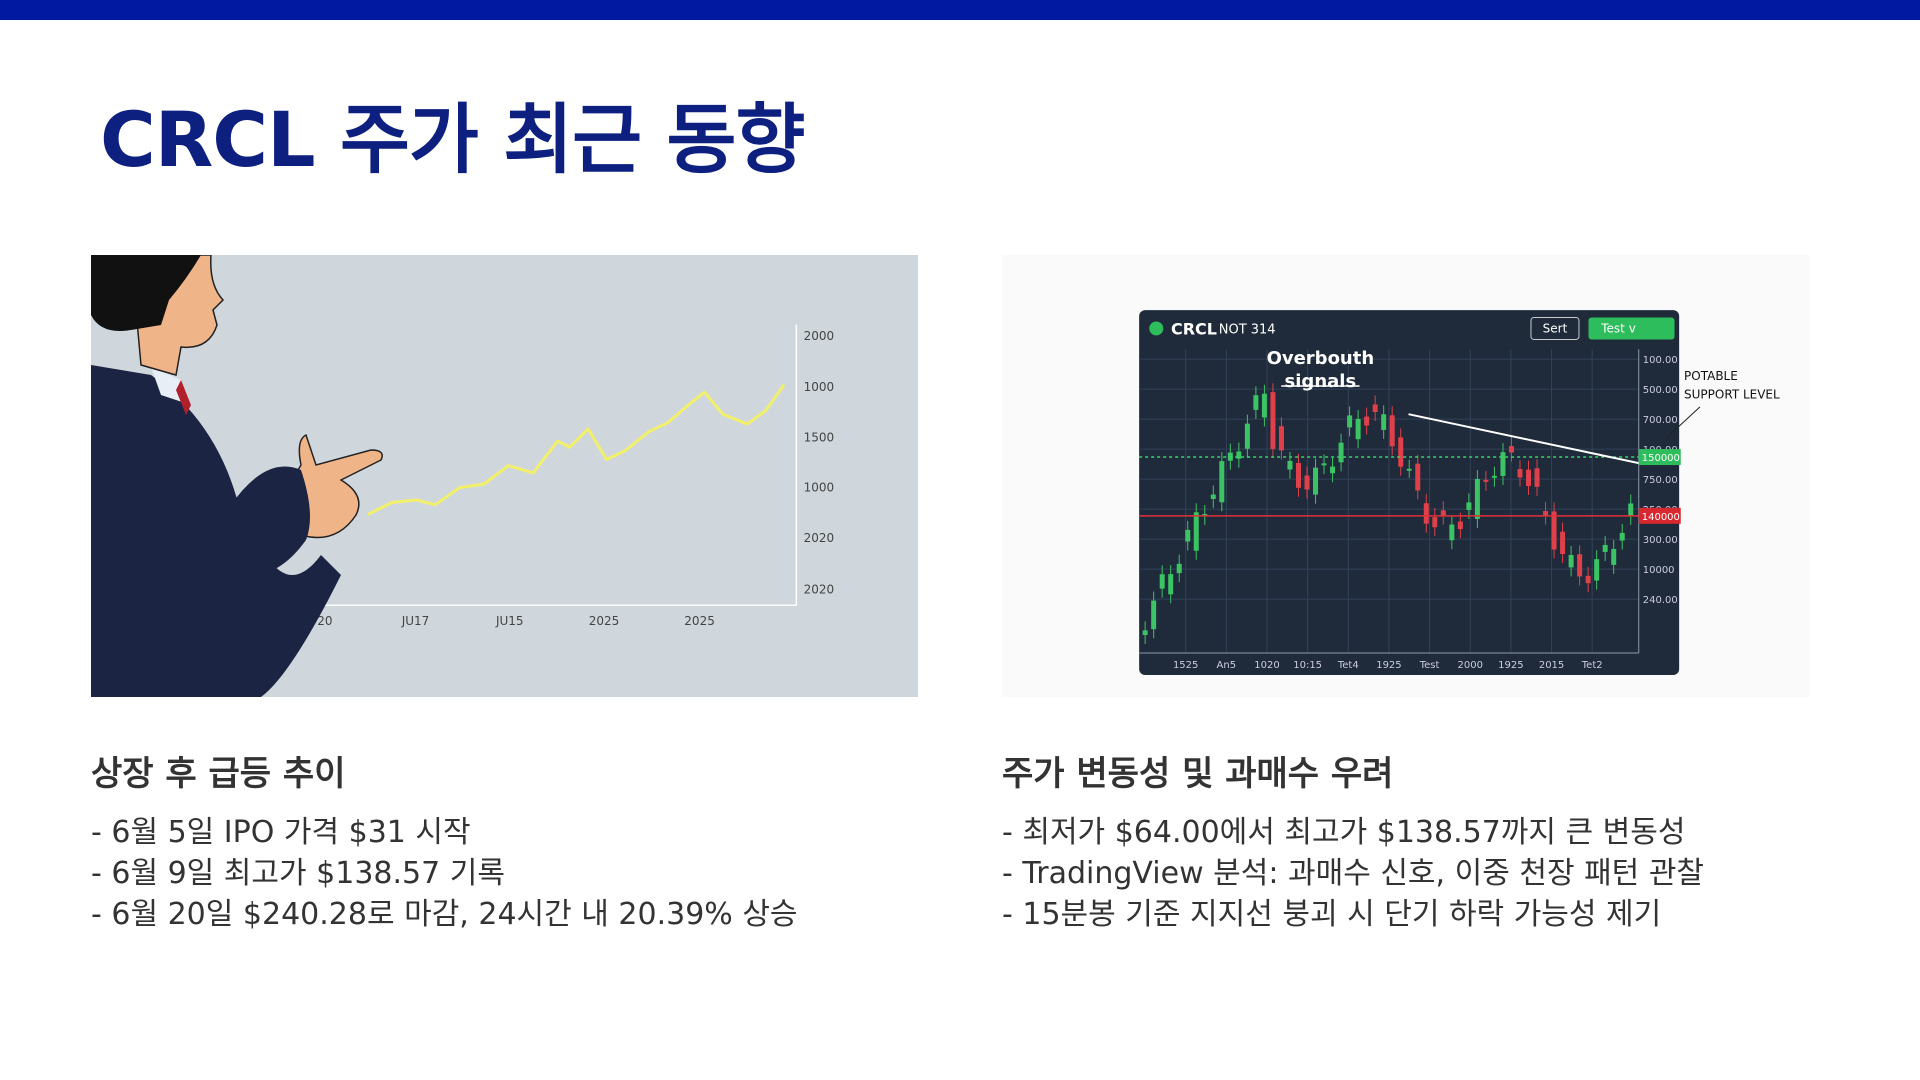 Image resolution: width=1920 pixels, height=1080 pixels. I want to click on x-tick-label: 1020, so click(1266, 665).